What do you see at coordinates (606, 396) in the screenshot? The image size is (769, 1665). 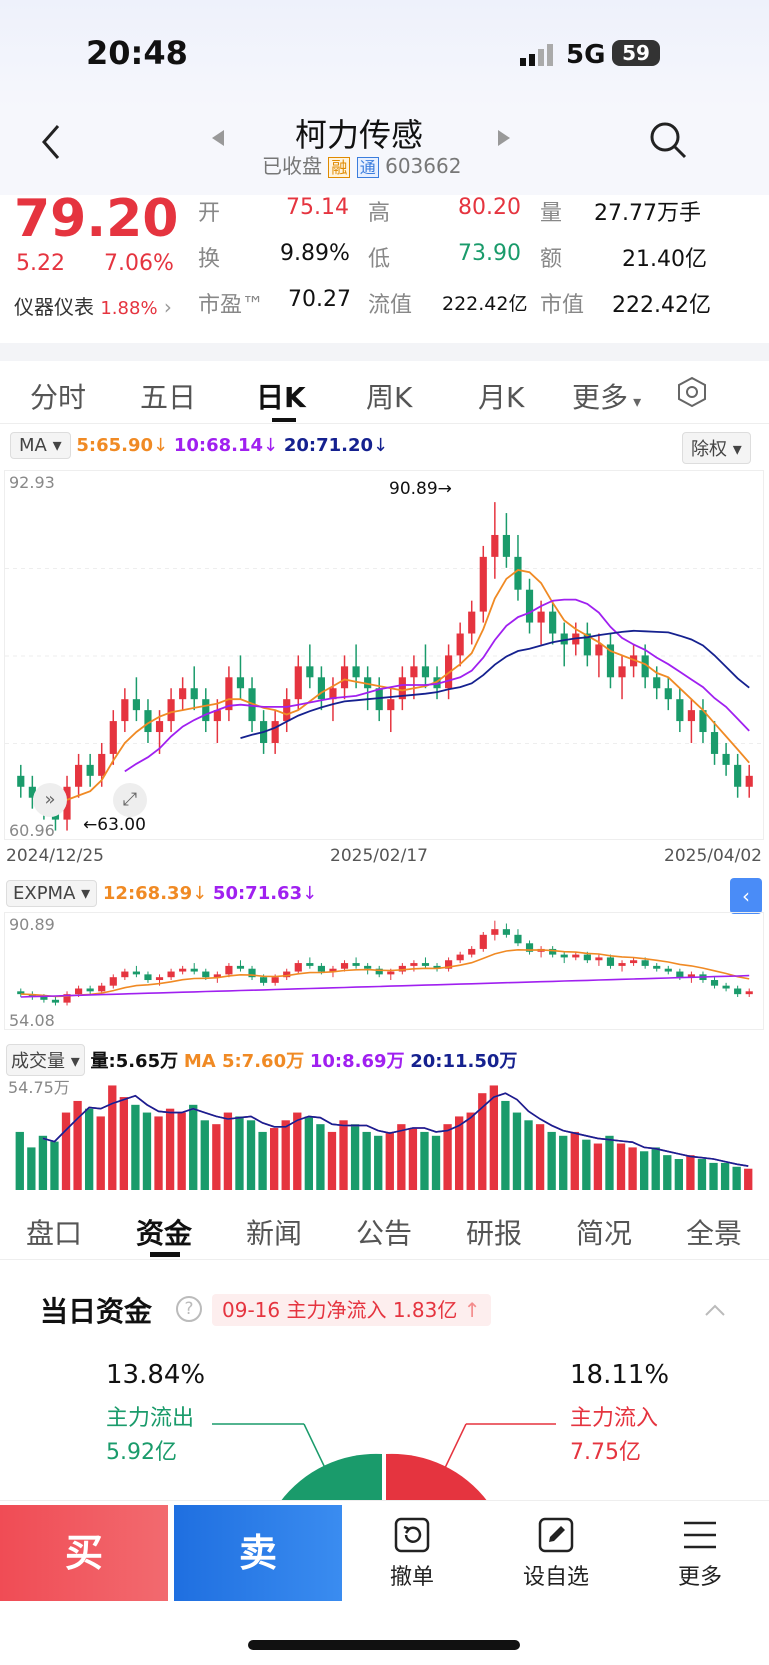 I see `tab-more: 更多 ▾` at bounding box center [606, 396].